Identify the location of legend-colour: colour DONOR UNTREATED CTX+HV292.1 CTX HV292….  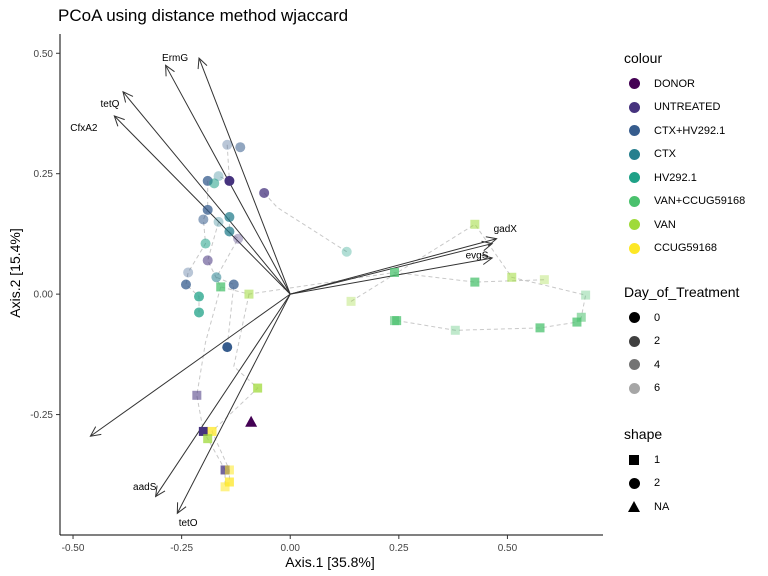
(684, 155).